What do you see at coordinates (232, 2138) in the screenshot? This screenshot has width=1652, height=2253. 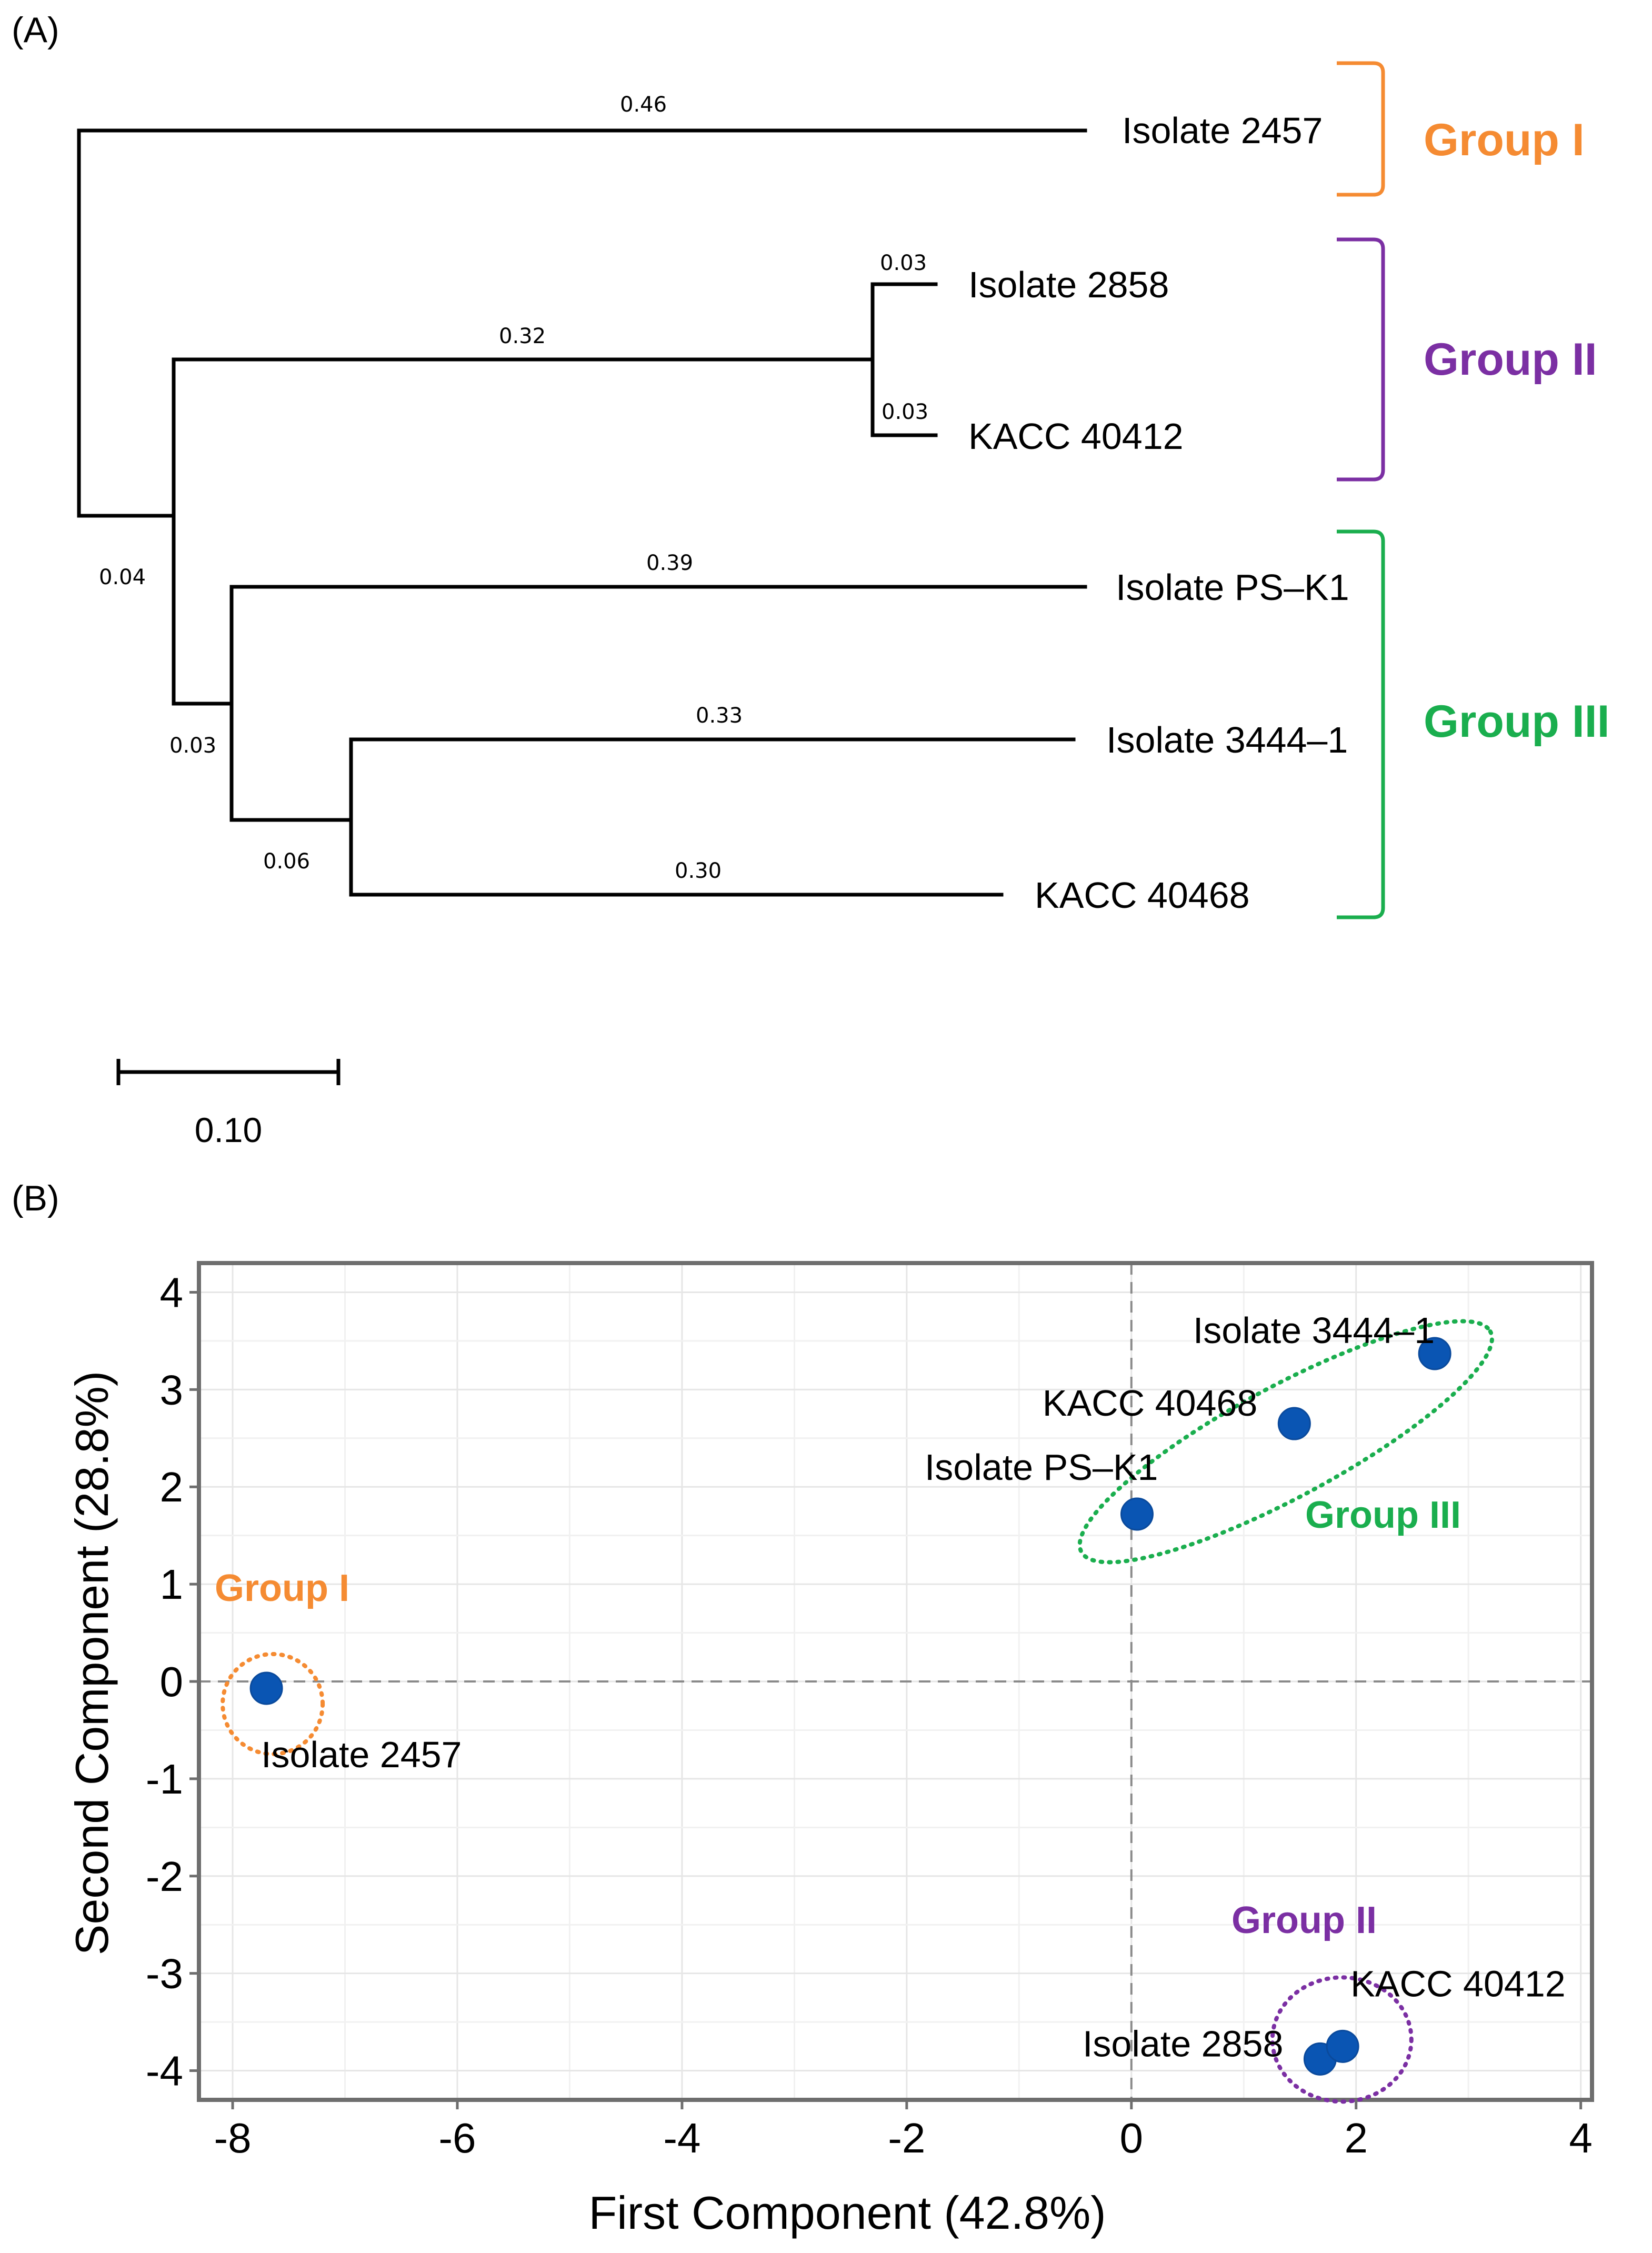 I see `x-tick-label: -8` at bounding box center [232, 2138].